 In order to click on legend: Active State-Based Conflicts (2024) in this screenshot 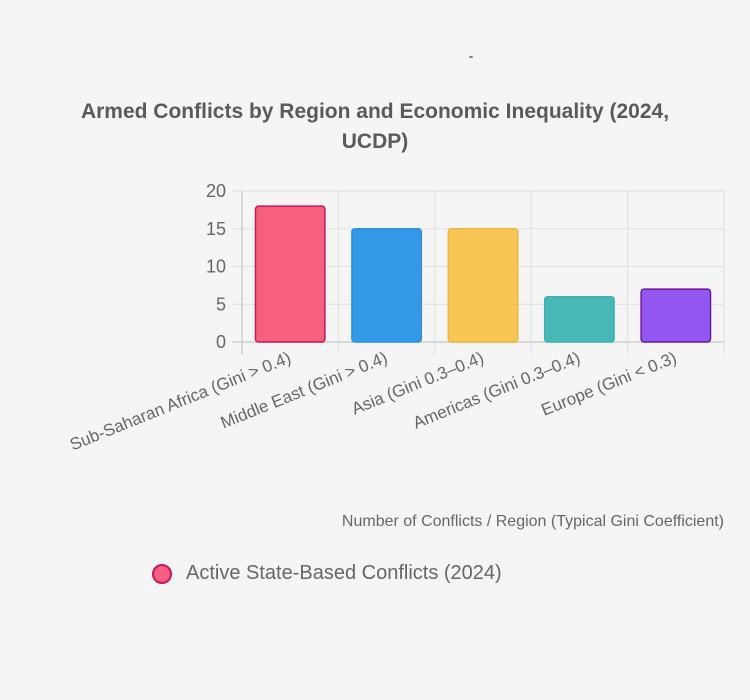, I will do `click(327, 573)`.